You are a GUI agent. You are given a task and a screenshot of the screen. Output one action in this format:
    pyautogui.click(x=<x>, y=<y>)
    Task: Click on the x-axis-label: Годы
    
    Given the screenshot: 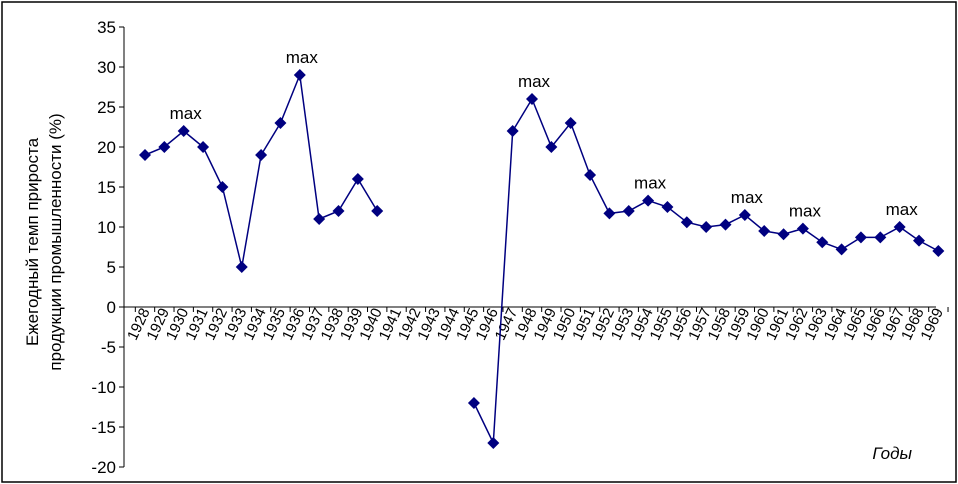 What is the action you would take?
    pyautogui.click(x=892, y=453)
    